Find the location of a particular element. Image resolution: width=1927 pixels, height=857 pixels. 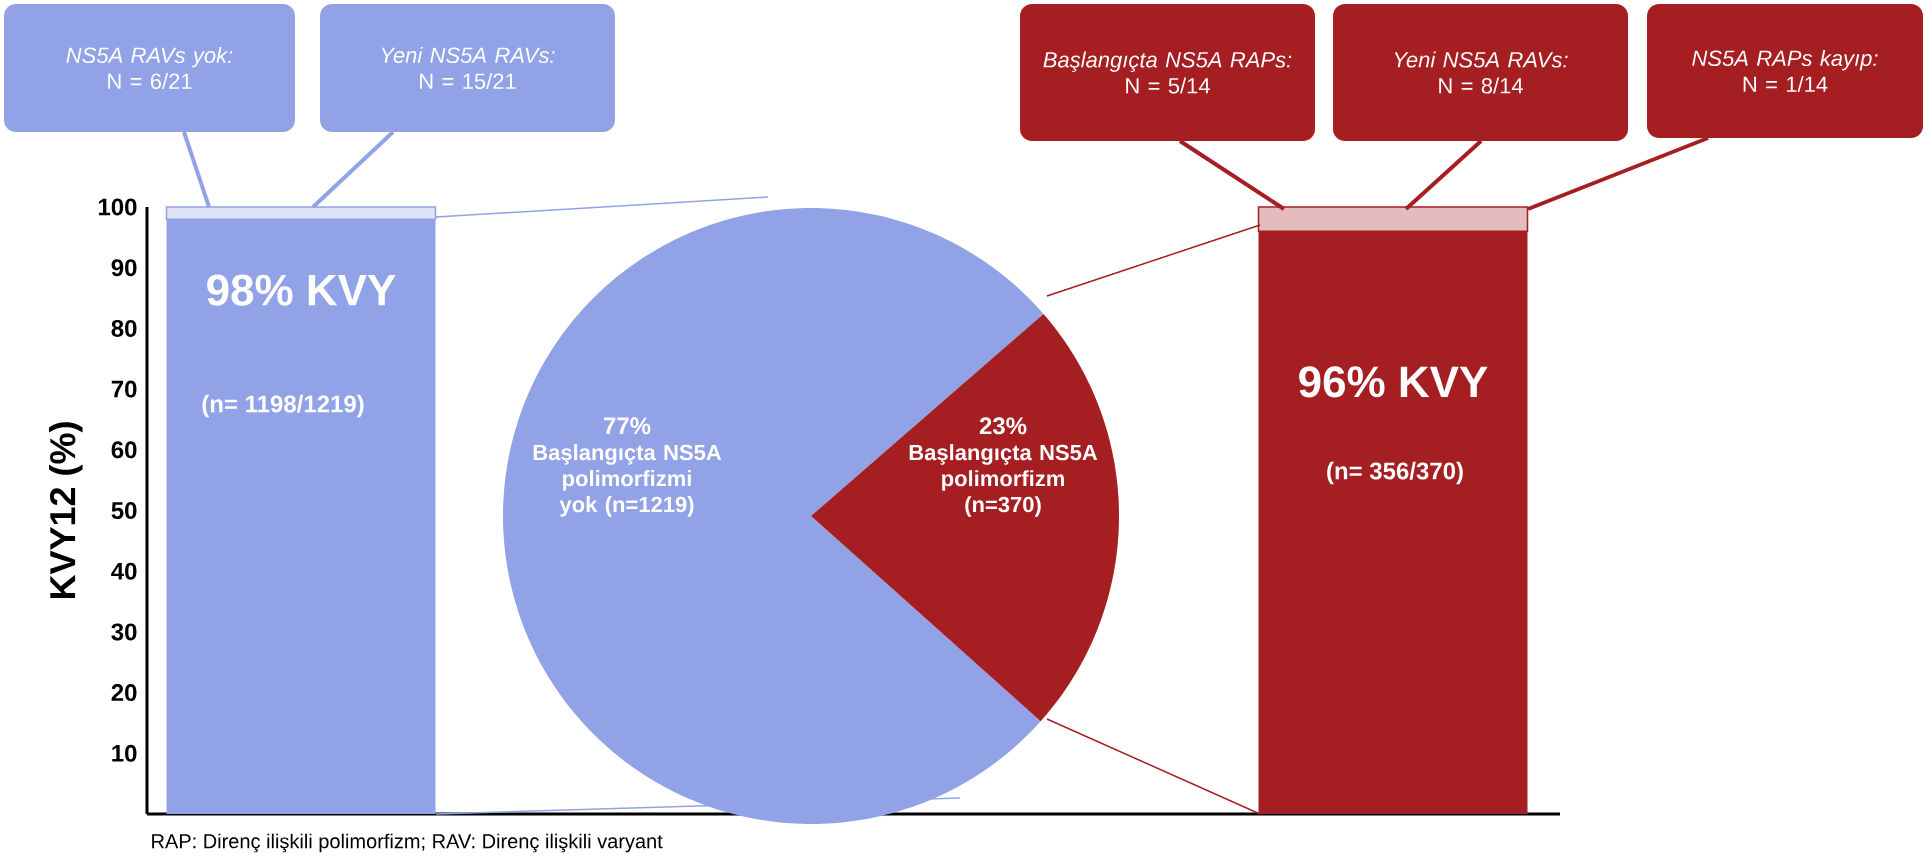

data-label: 98% KVY is located at coordinates (301, 290).